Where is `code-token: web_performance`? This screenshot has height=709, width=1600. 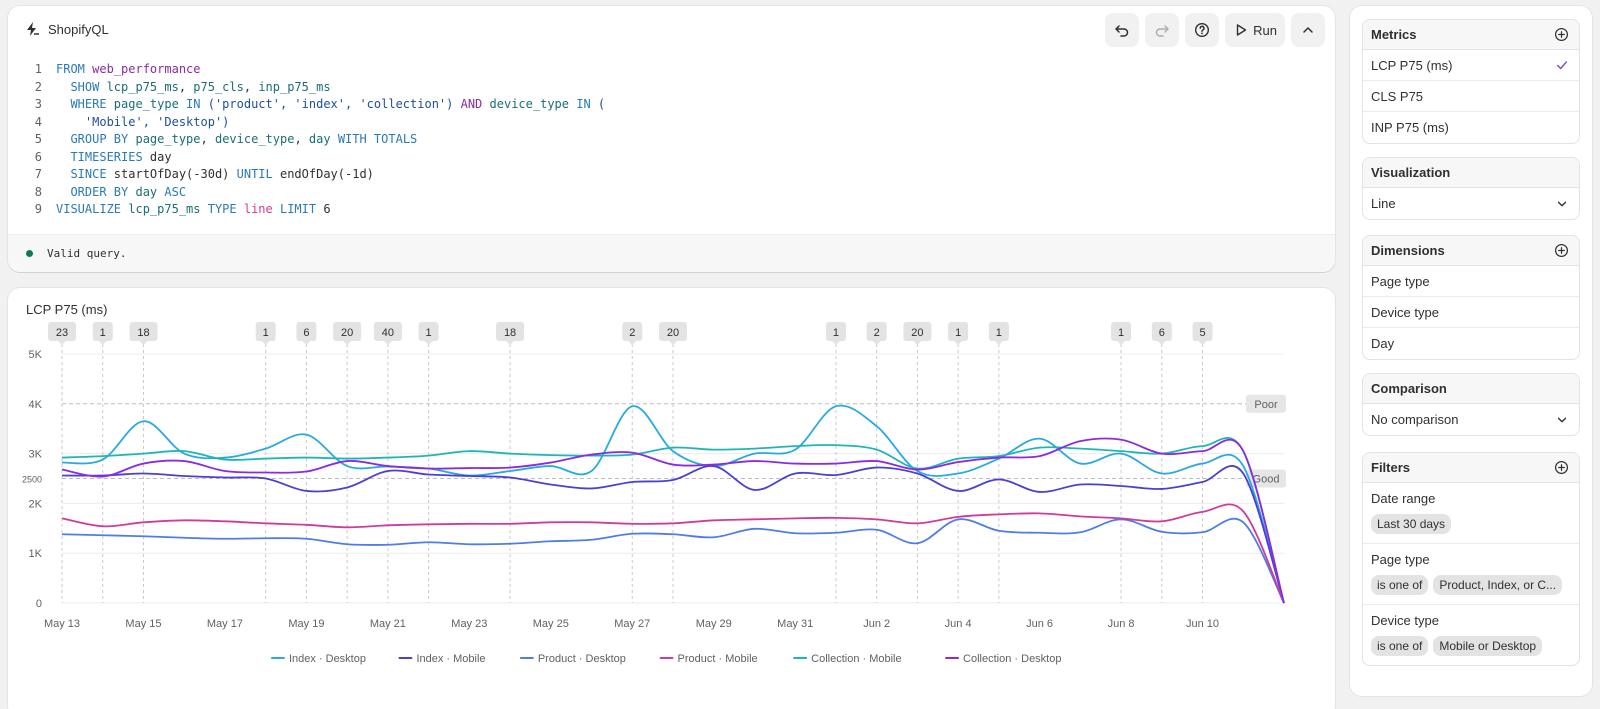
code-token: web_performance is located at coordinates (146, 69).